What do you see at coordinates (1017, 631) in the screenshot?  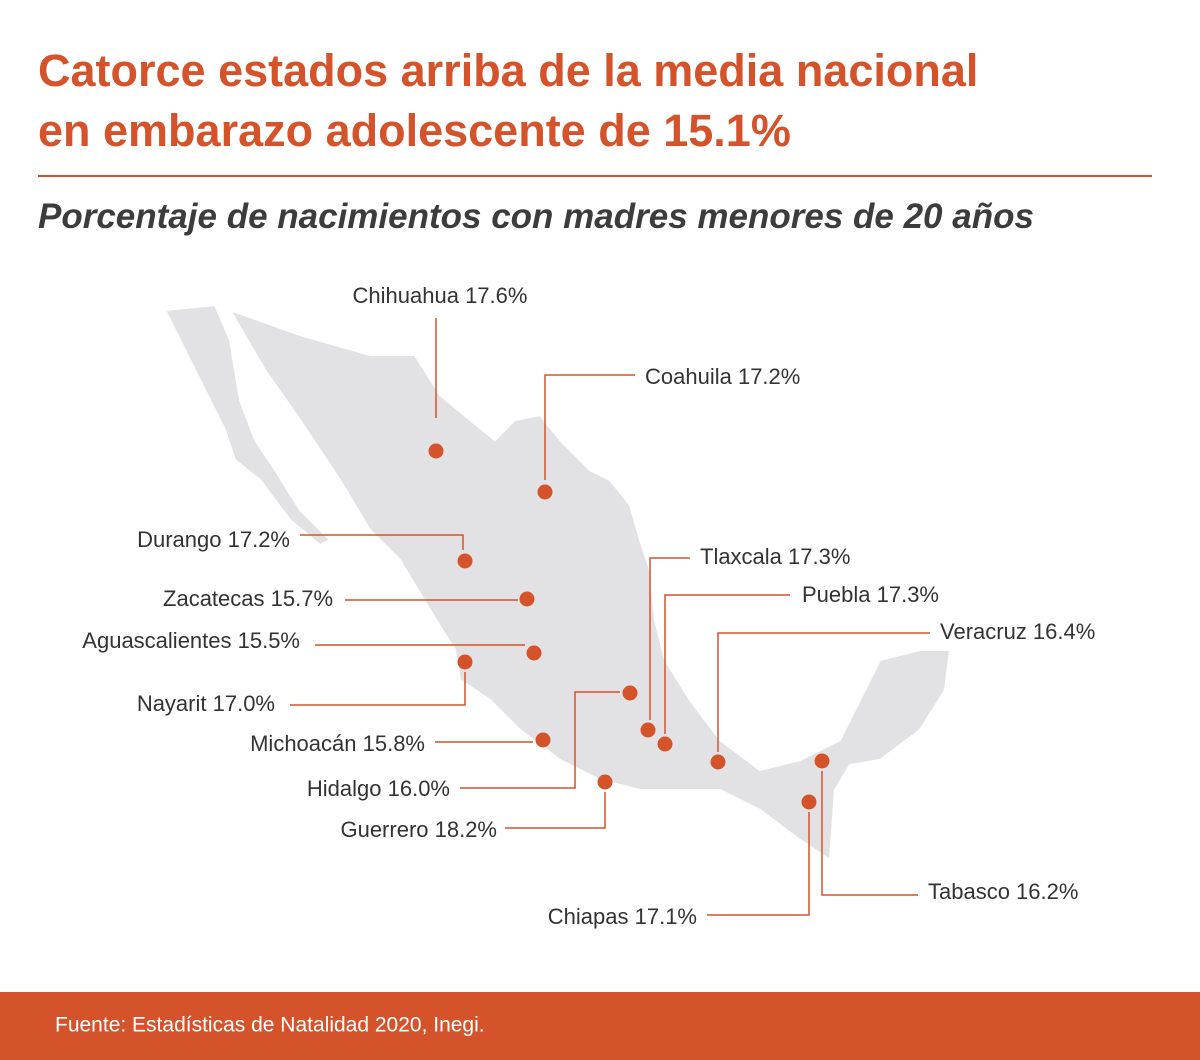 I see `state-label: Veracruz 16.4%` at bounding box center [1017, 631].